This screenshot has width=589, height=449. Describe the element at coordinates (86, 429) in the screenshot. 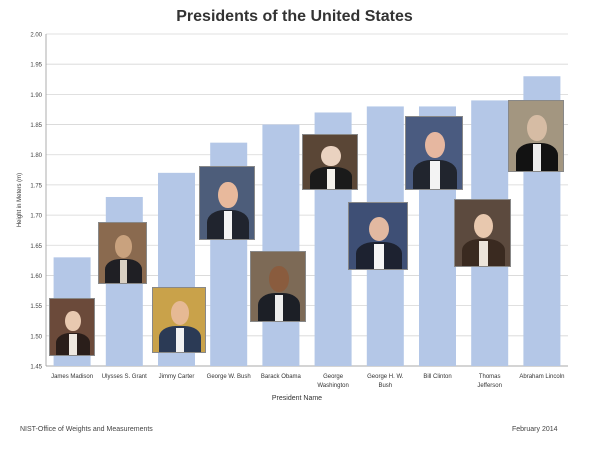

I see `footer-source: NIST-Office of Weights and Measurements` at that location.